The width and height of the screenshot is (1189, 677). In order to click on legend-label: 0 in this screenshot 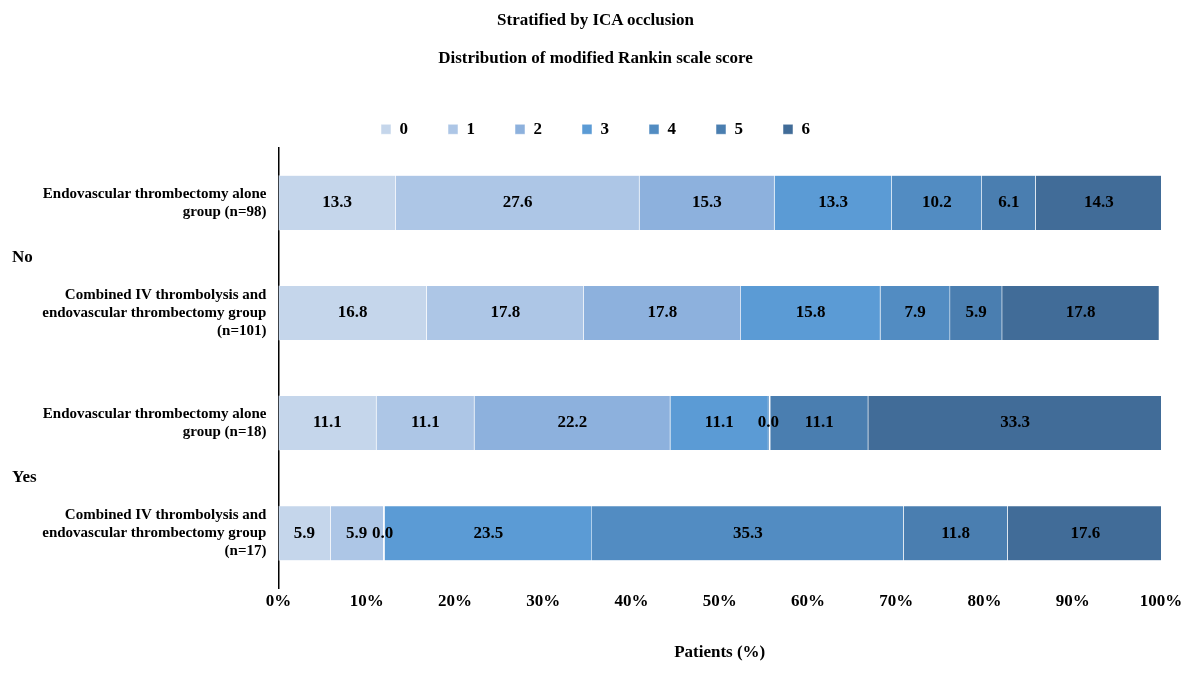, I will do `click(403, 128)`.